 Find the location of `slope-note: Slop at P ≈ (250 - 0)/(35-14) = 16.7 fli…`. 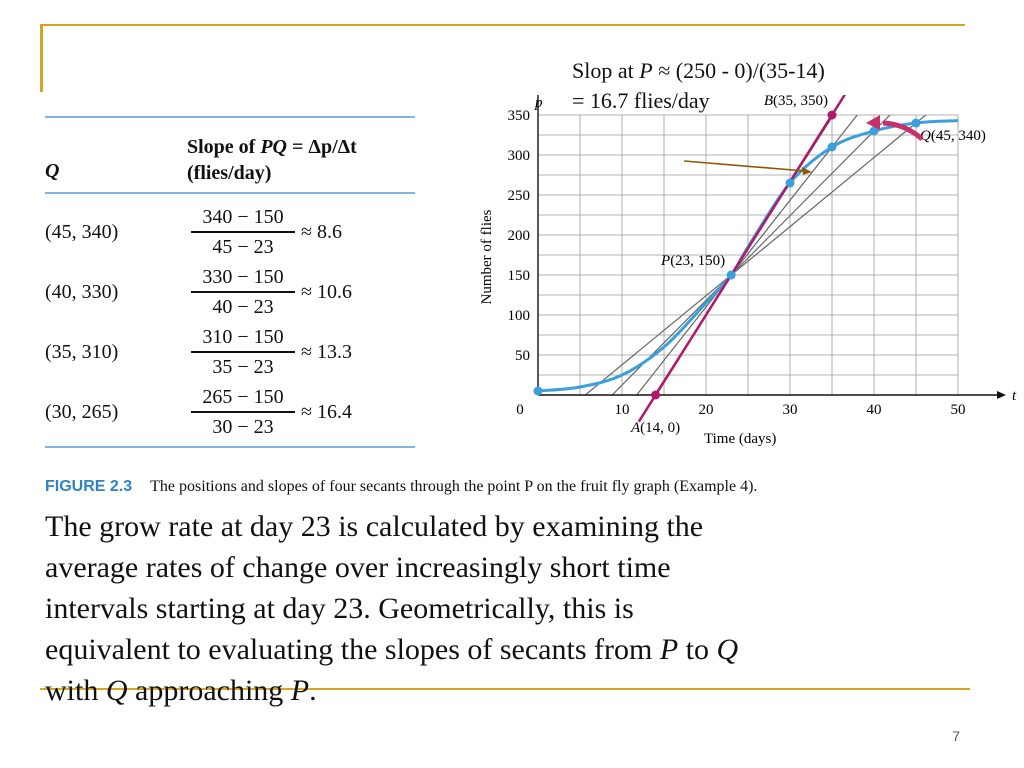

slope-note: Slop at P ≈ (250 - 0)/(35-14) = 16.7 fli… is located at coordinates (698, 86).